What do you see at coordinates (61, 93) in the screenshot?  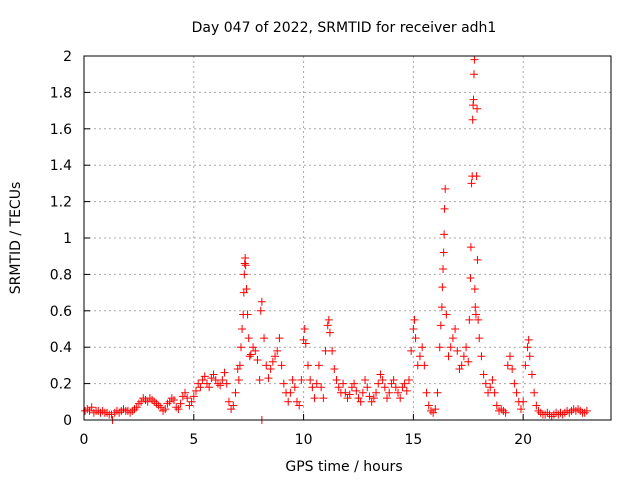 I see `y-tick-label: 1.8` at bounding box center [61, 93].